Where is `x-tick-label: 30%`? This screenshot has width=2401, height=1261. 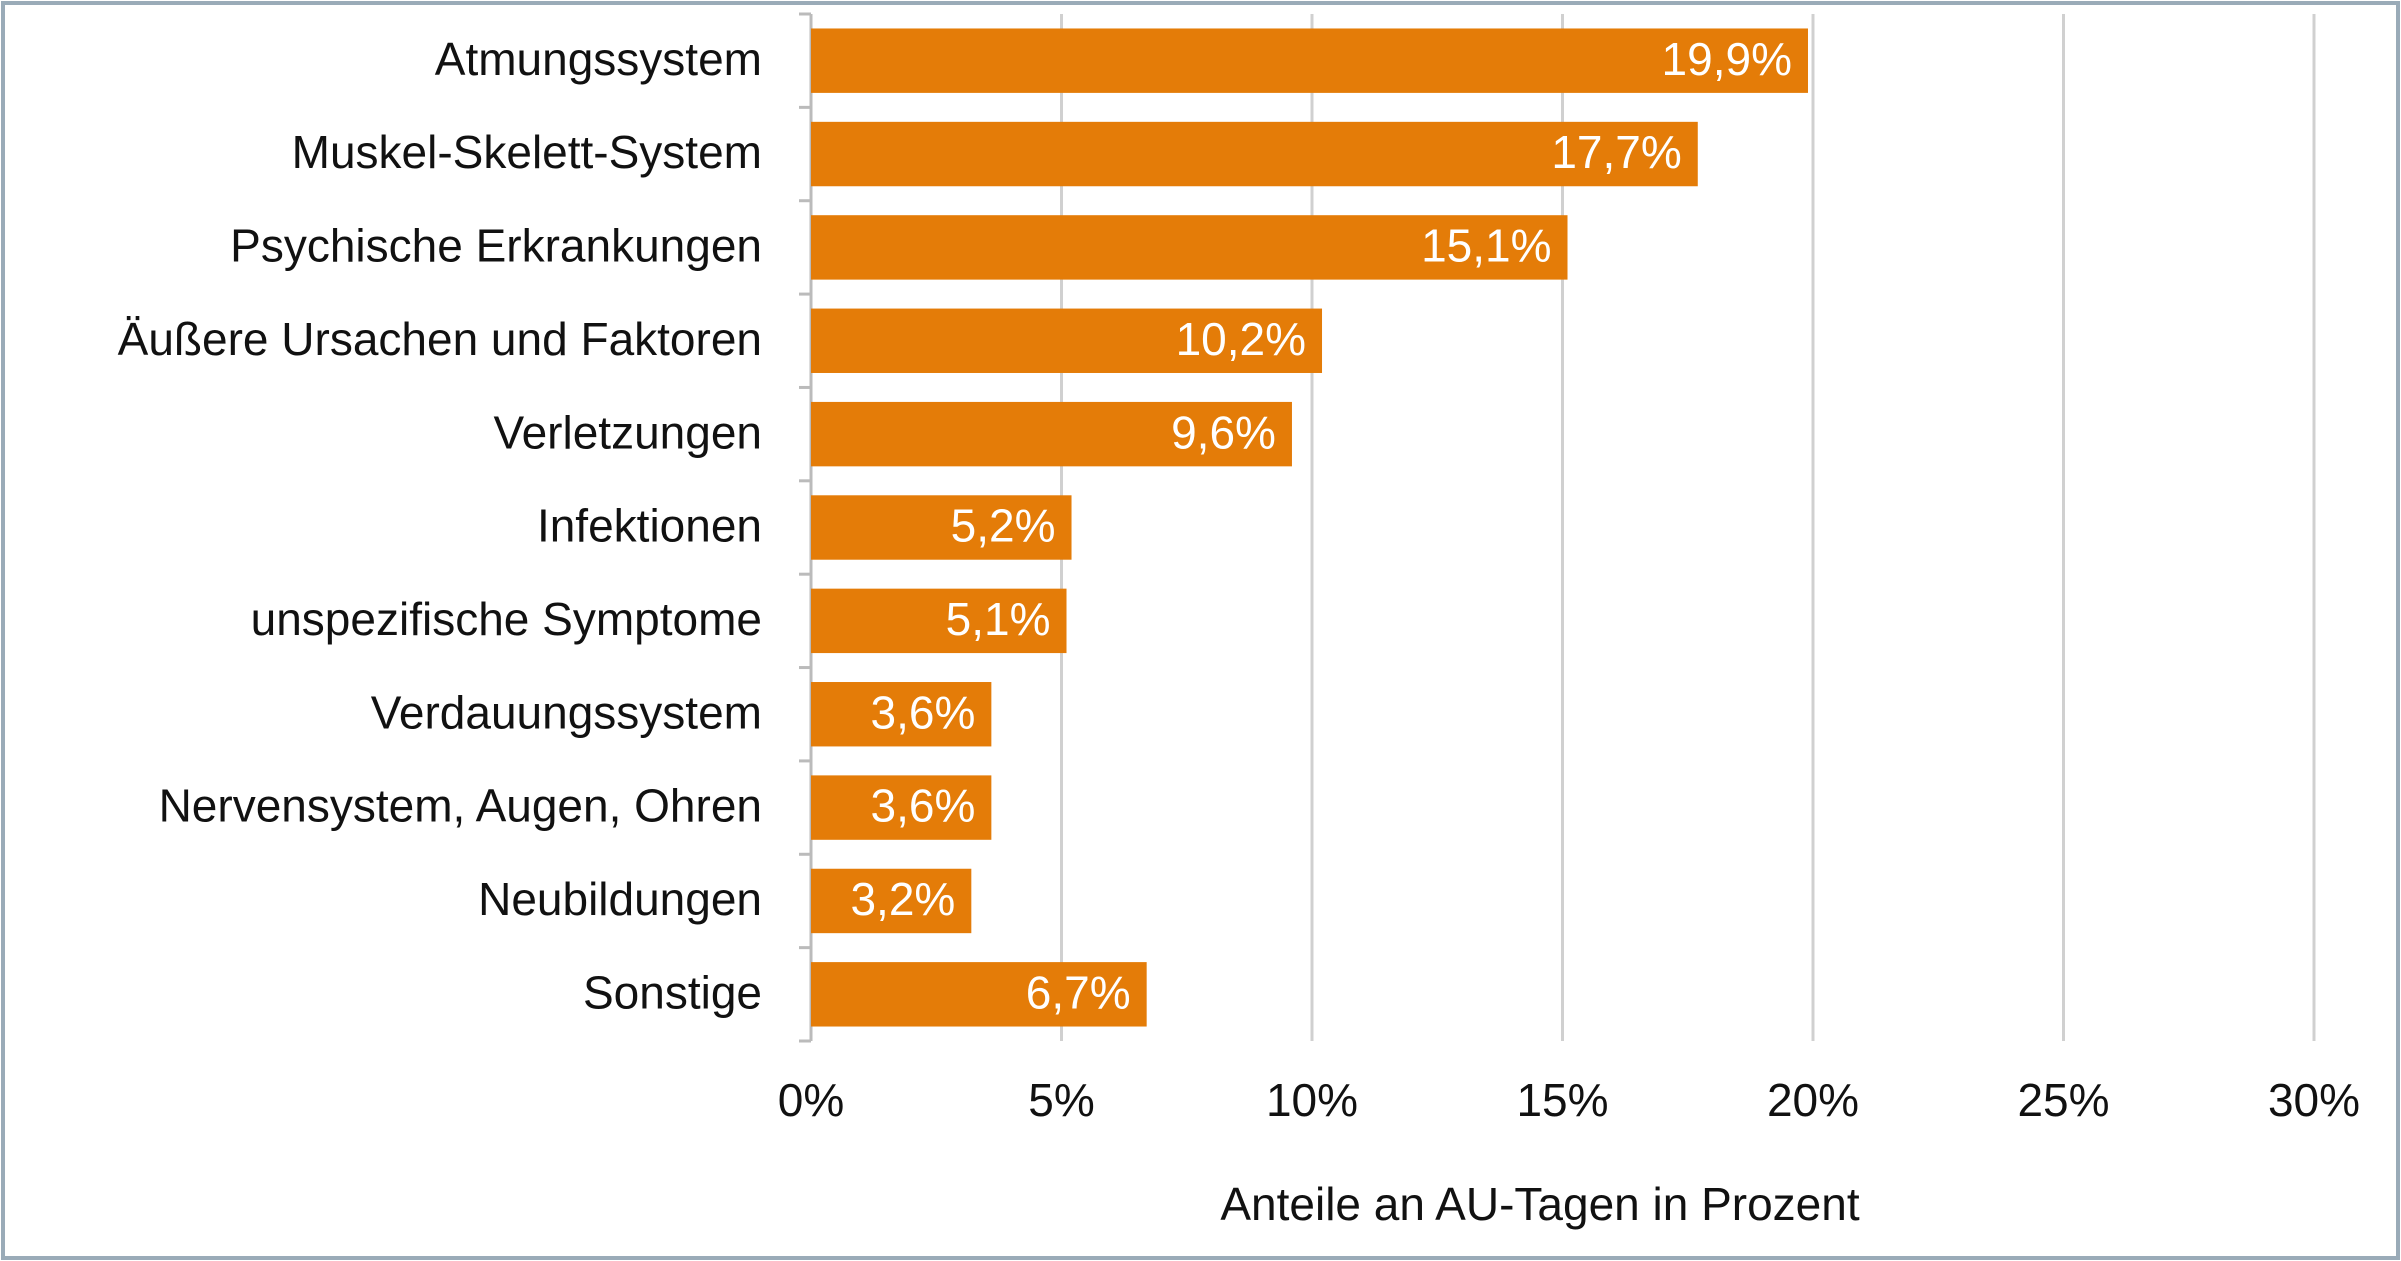 x-tick-label: 30% is located at coordinates (2314, 1100).